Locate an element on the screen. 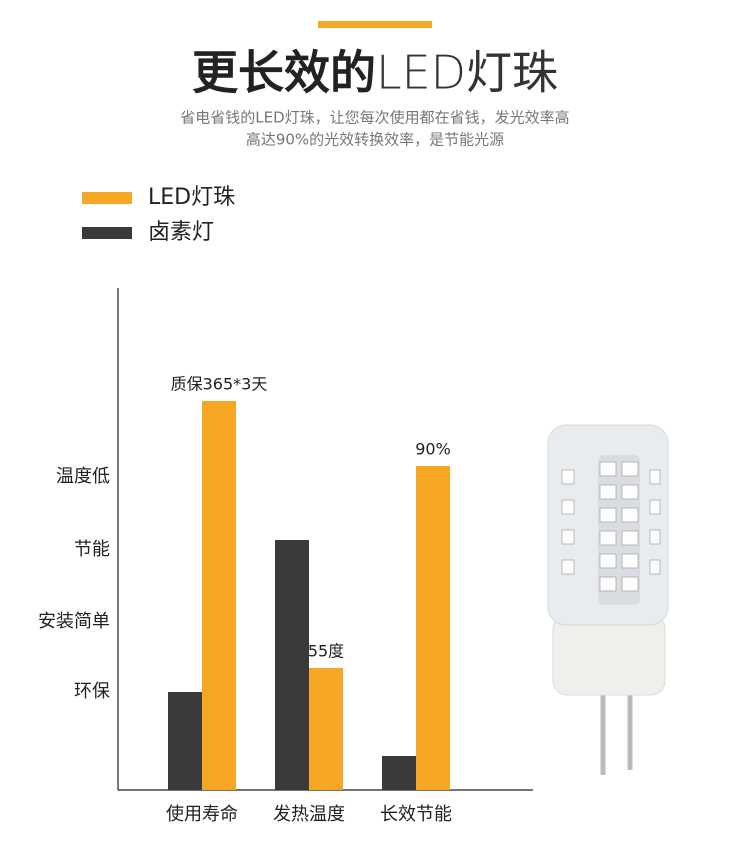 Image resolution: width=750 pixels, height=856 pixels. annotation: 质保365*3天 is located at coordinates (219, 384).